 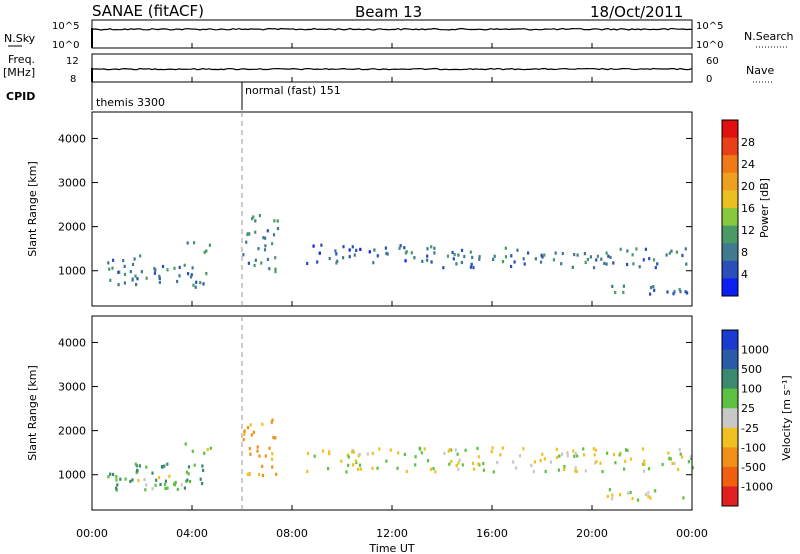 I want to click on velocity-colorbar-tick: 25, so click(x=748, y=408).